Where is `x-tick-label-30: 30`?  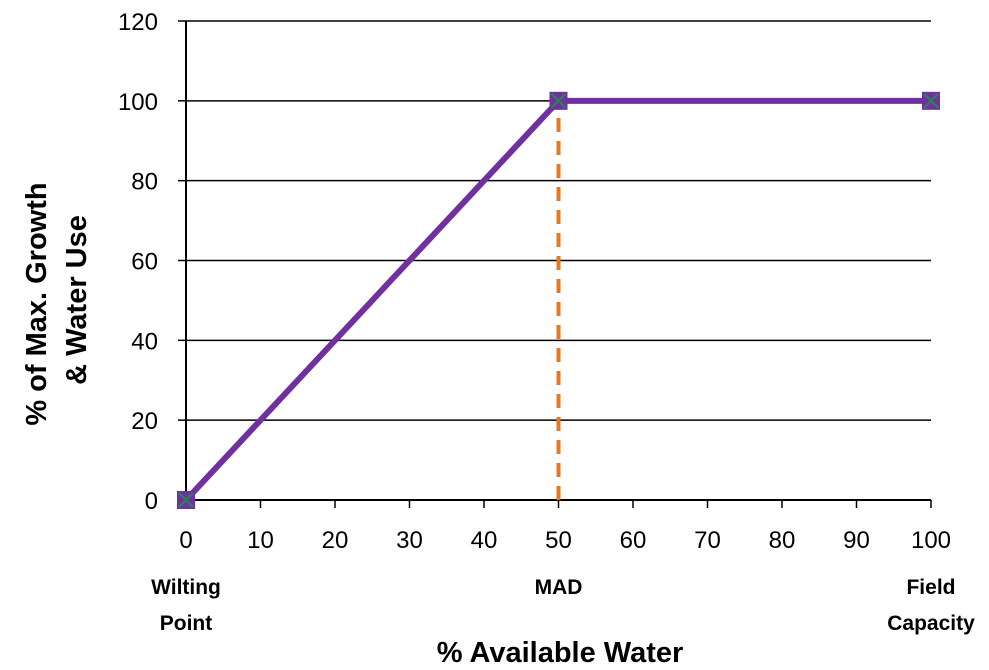
x-tick-label-30: 30 is located at coordinates (409, 540).